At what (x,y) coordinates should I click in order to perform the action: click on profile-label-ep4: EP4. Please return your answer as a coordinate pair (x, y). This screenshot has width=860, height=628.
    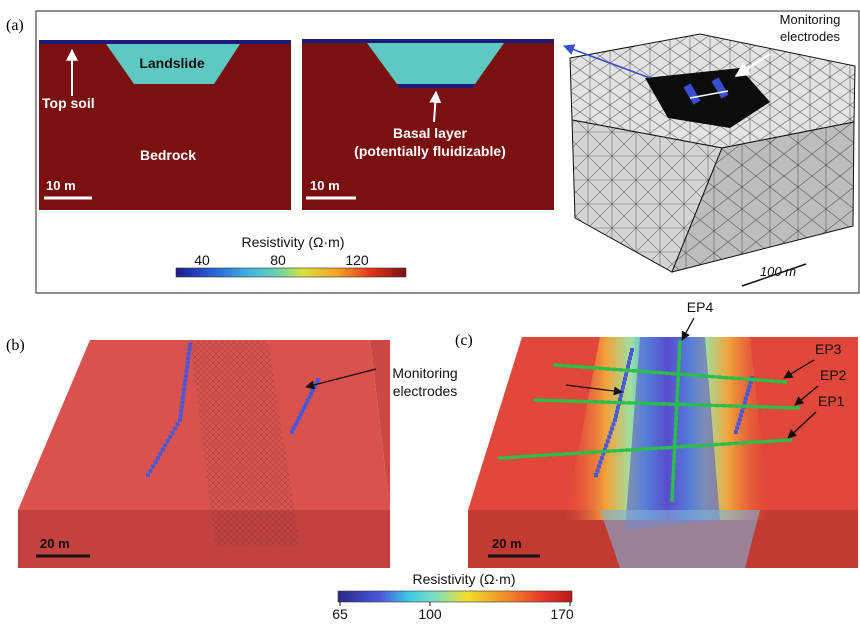
    Looking at the image, I should click on (700, 307).